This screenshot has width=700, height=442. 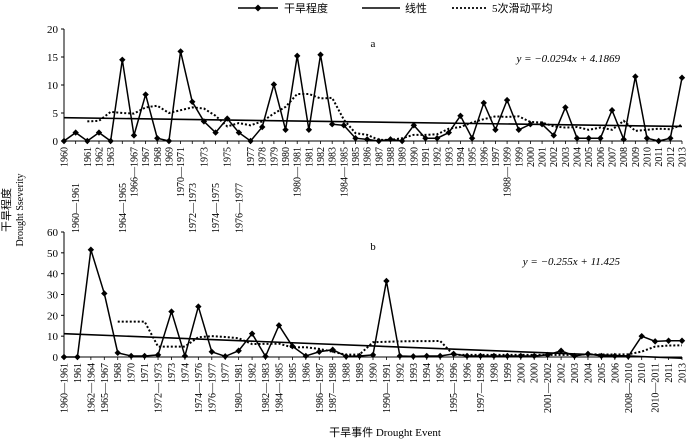 What do you see at coordinates (53, 296) in the screenshot?
I see `y-tick-label: 30` at bounding box center [53, 296].